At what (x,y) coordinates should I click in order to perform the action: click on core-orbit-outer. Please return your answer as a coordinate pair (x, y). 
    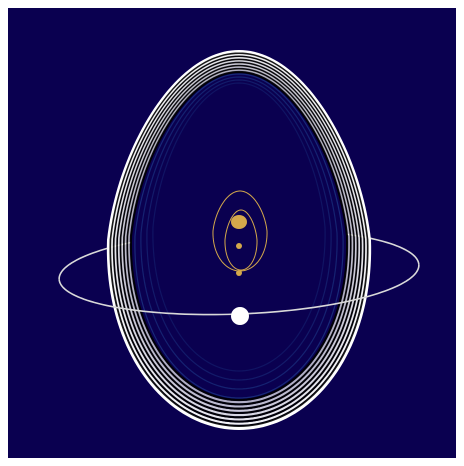
    Looking at the image, I should click on (240, 231).